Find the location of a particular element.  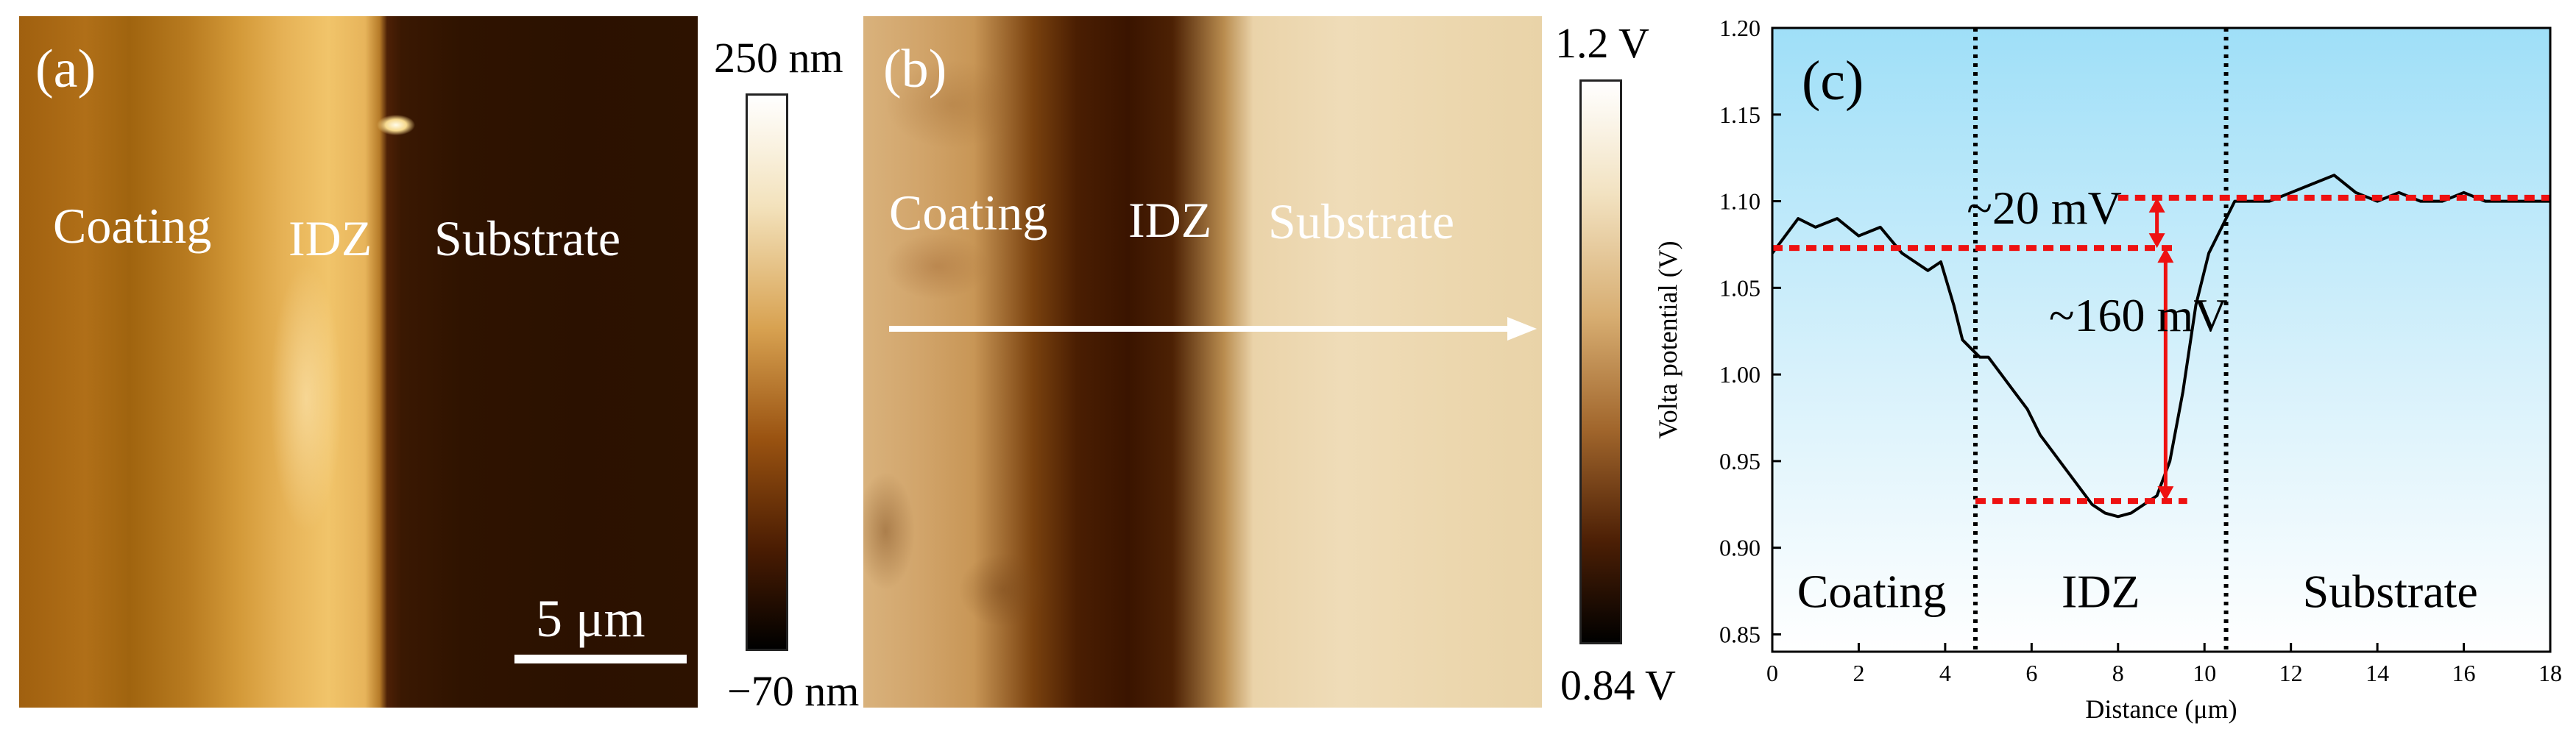

panel-a-label-idz: IDZ is located at coordinates (330, 238).